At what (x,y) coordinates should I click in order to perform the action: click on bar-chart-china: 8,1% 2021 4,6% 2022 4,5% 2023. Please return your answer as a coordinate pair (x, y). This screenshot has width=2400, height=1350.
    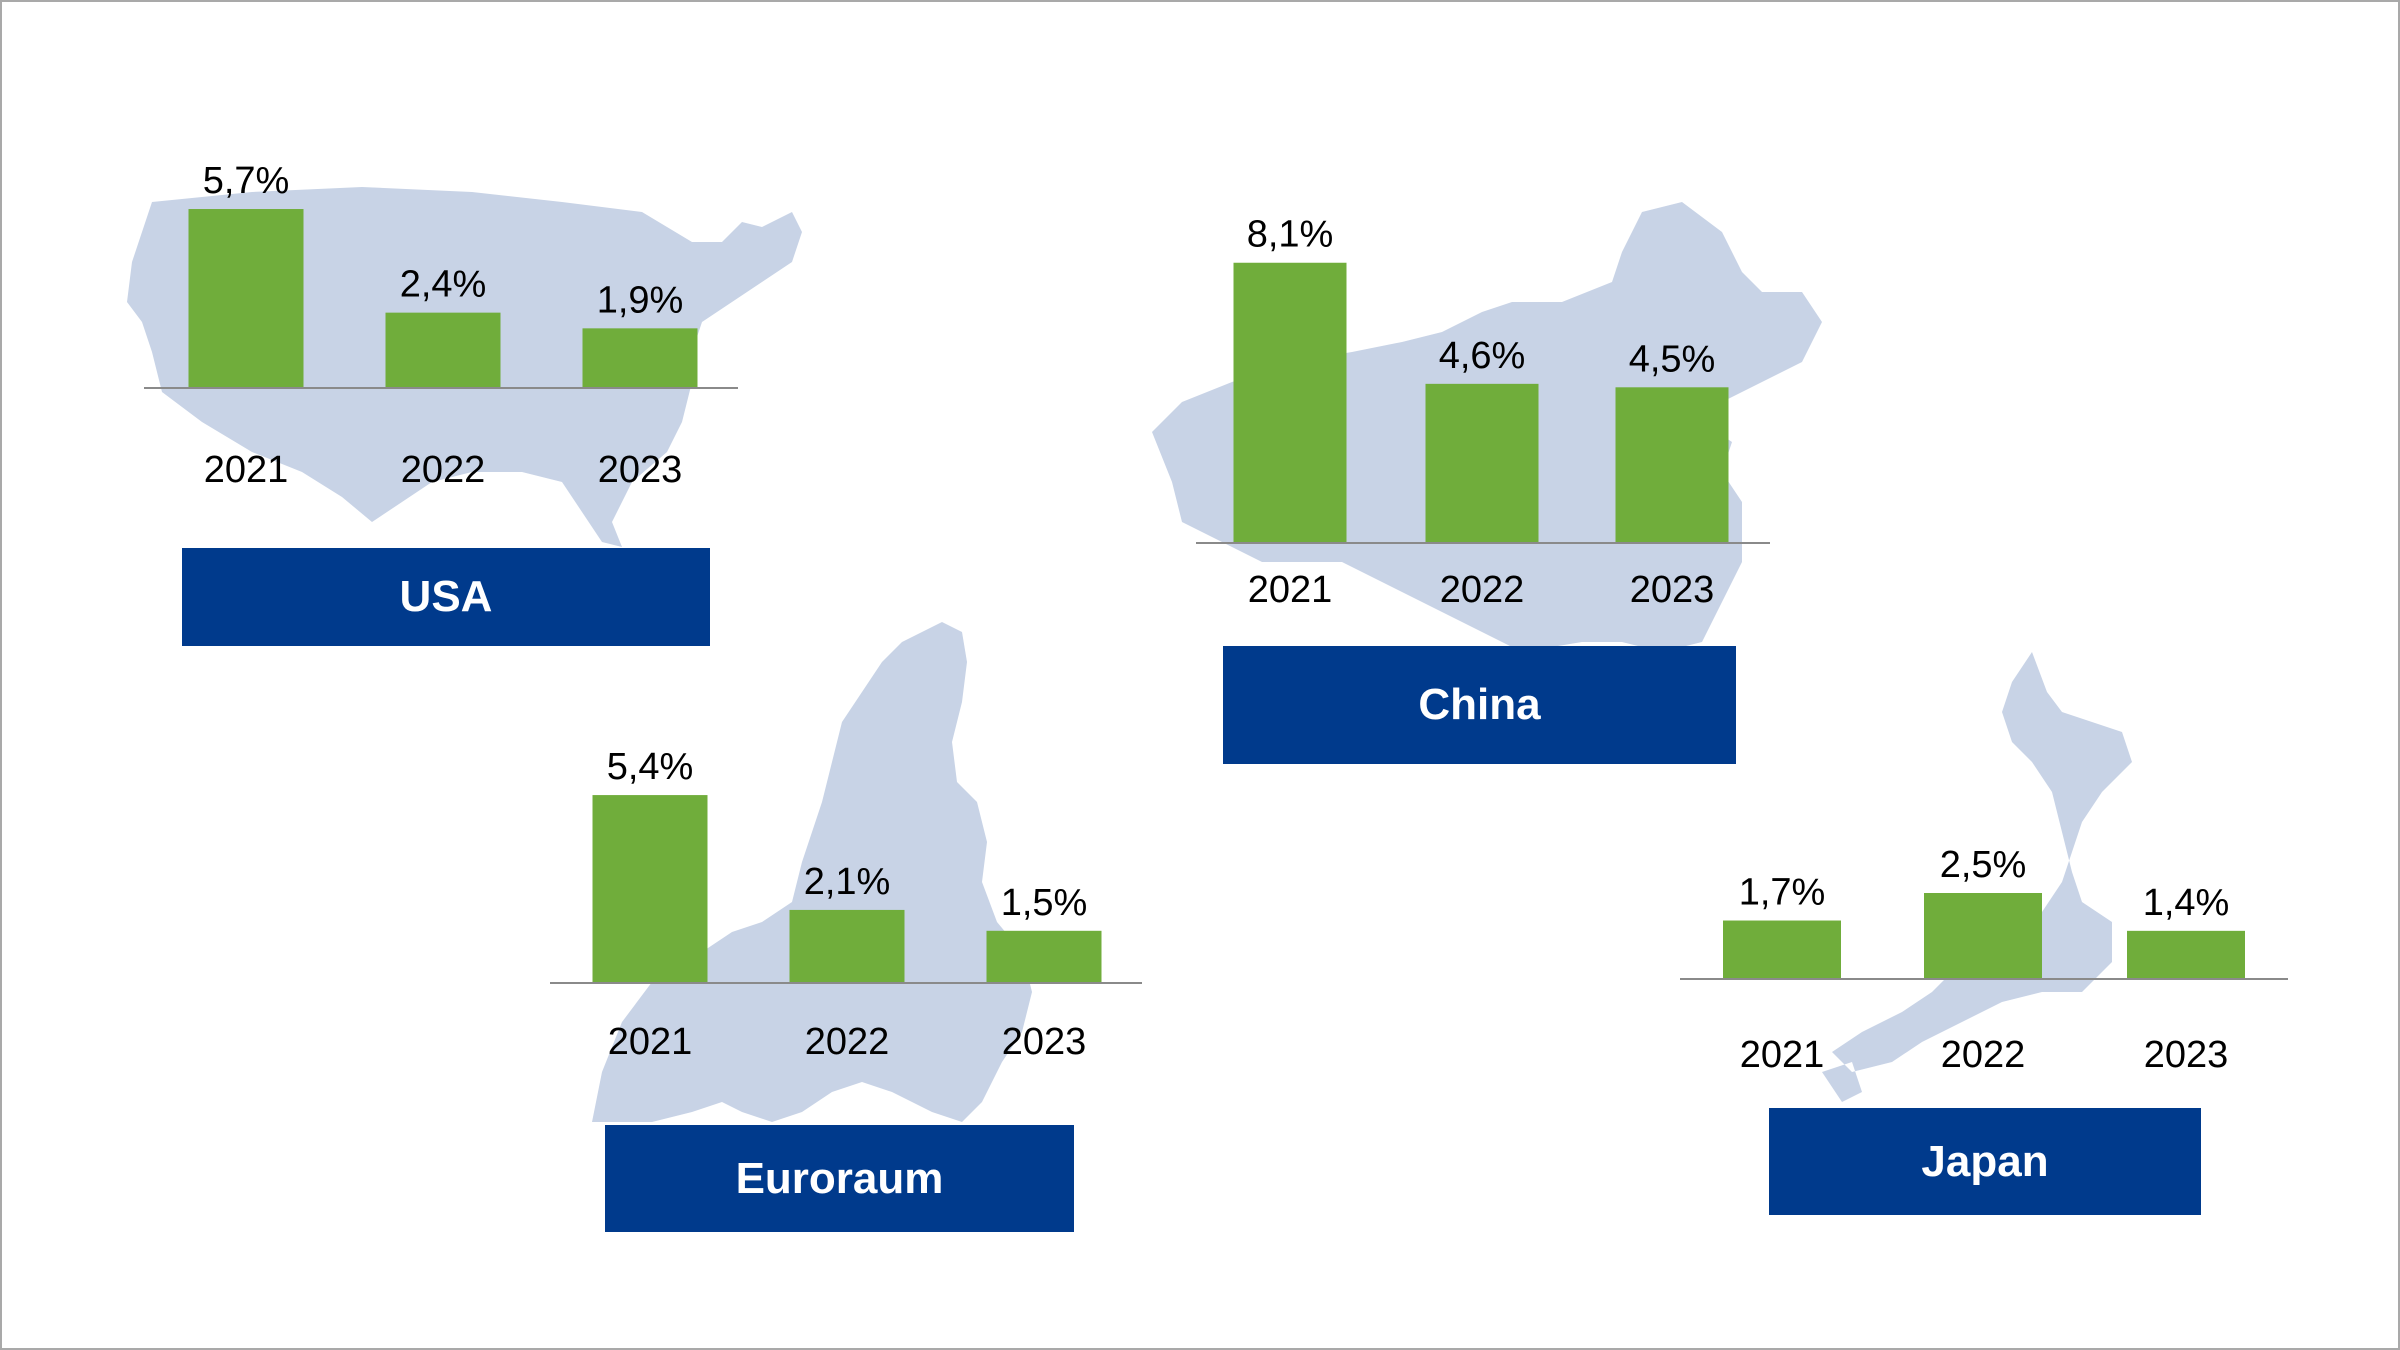
    Looking at the image, I should click on (1483, 412).